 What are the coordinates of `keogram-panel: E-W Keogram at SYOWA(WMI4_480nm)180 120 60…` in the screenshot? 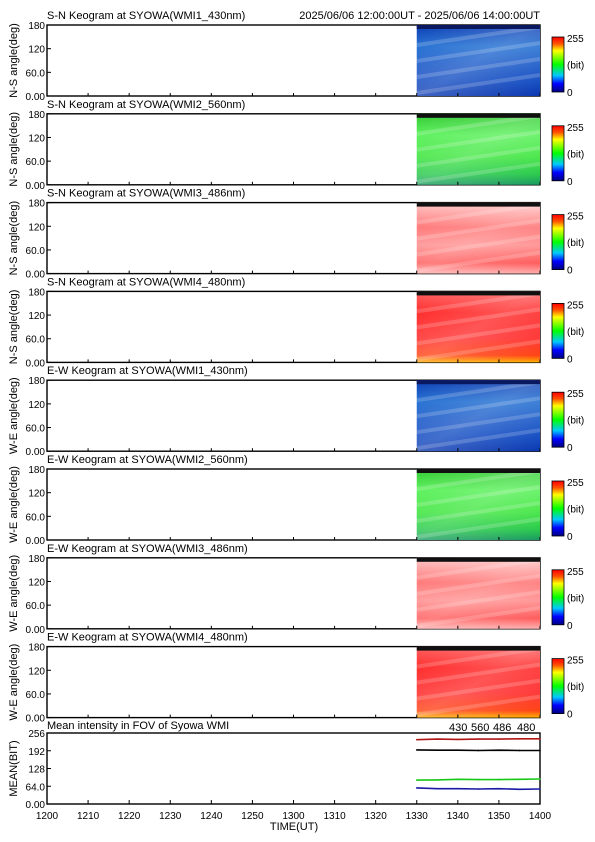 It's located at (296, 678).